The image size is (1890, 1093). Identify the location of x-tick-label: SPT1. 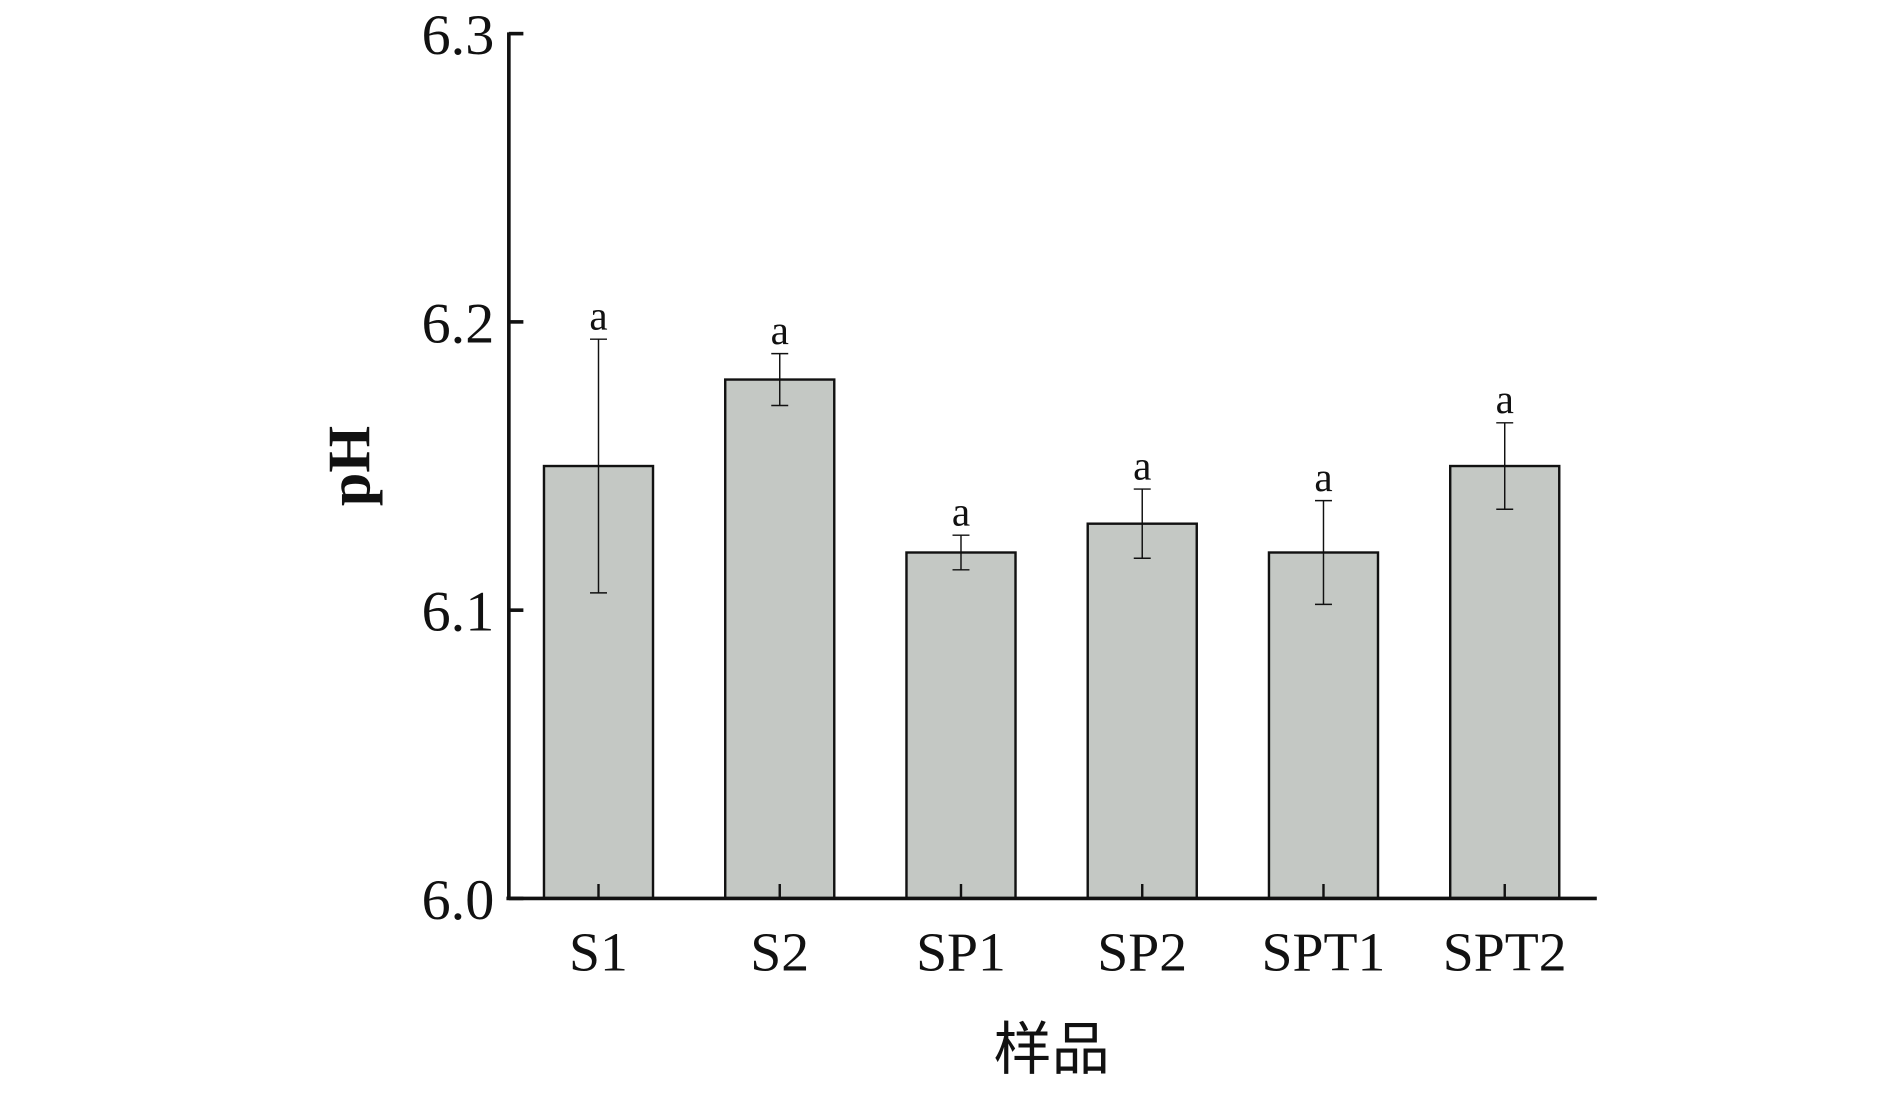
(1324, 953).